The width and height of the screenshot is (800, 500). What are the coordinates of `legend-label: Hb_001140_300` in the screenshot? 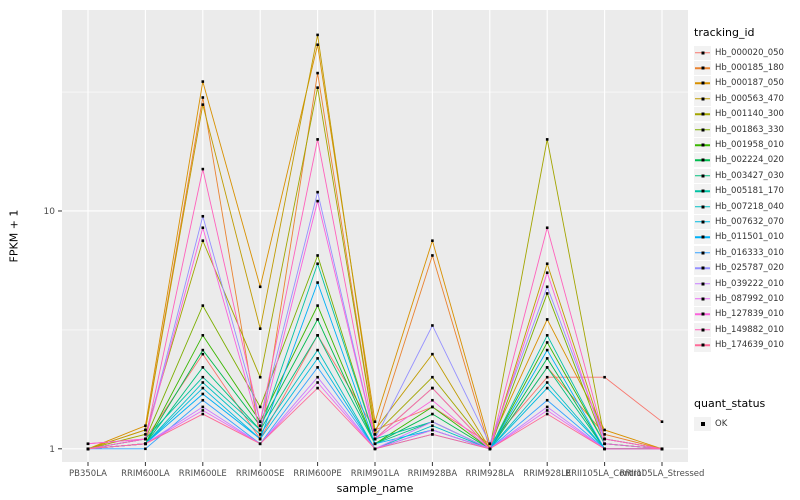 It's located at (749, 114).